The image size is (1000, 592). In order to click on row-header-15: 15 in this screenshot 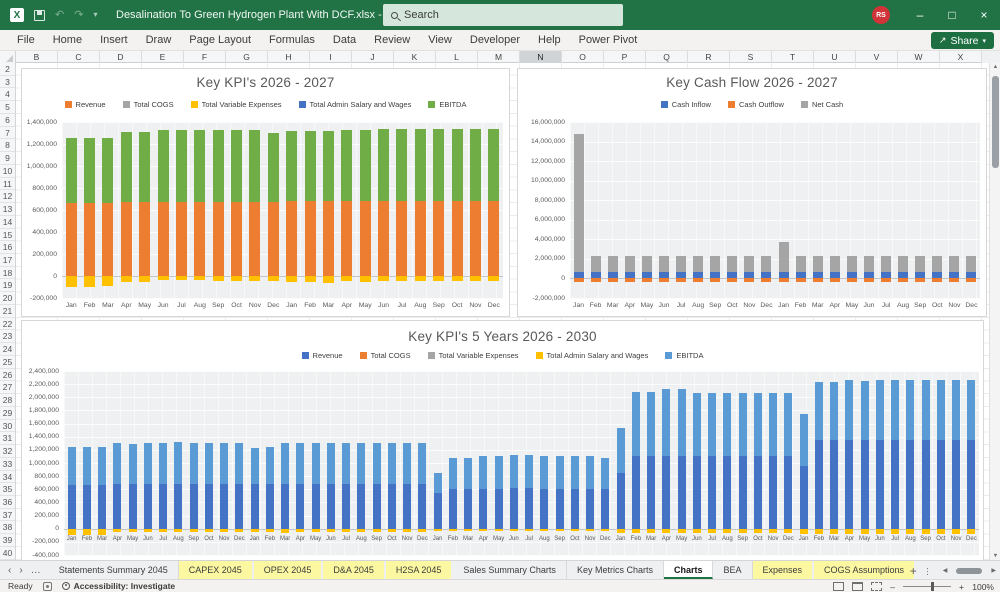, I will do `click(7, 235)`.